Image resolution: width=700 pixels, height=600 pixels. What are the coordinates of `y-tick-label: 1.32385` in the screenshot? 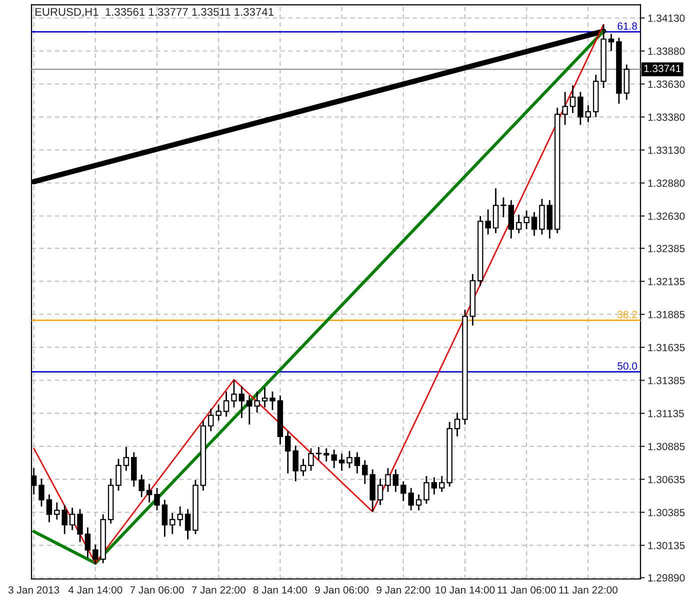 It's located at (666, 248).